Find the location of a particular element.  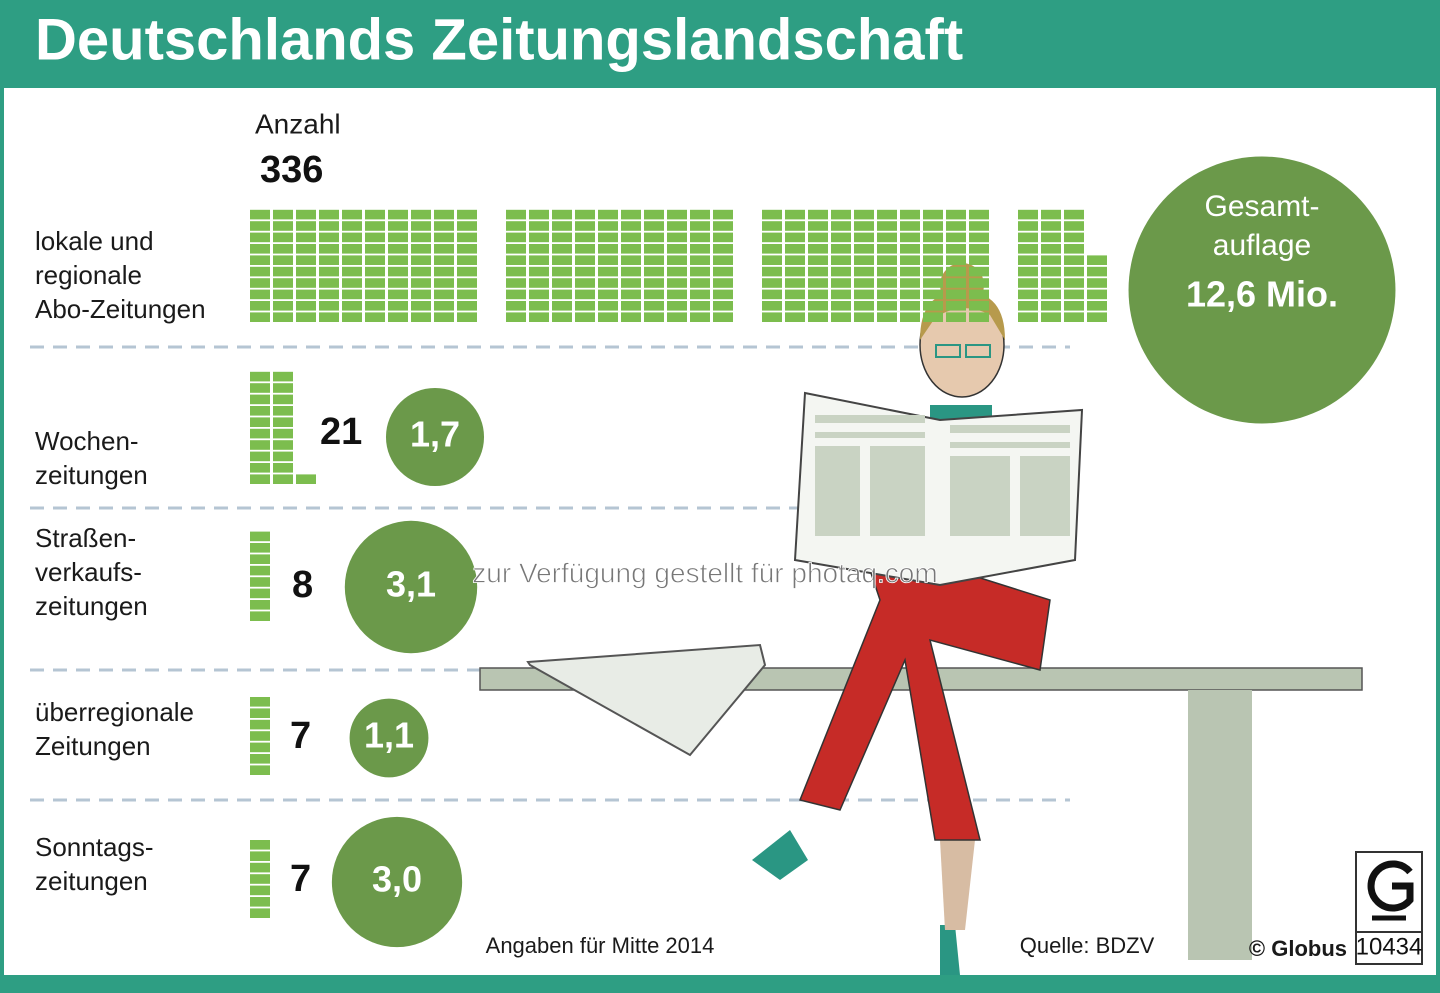

circulation-label: 1,1 is located at coordinates (389, 735).